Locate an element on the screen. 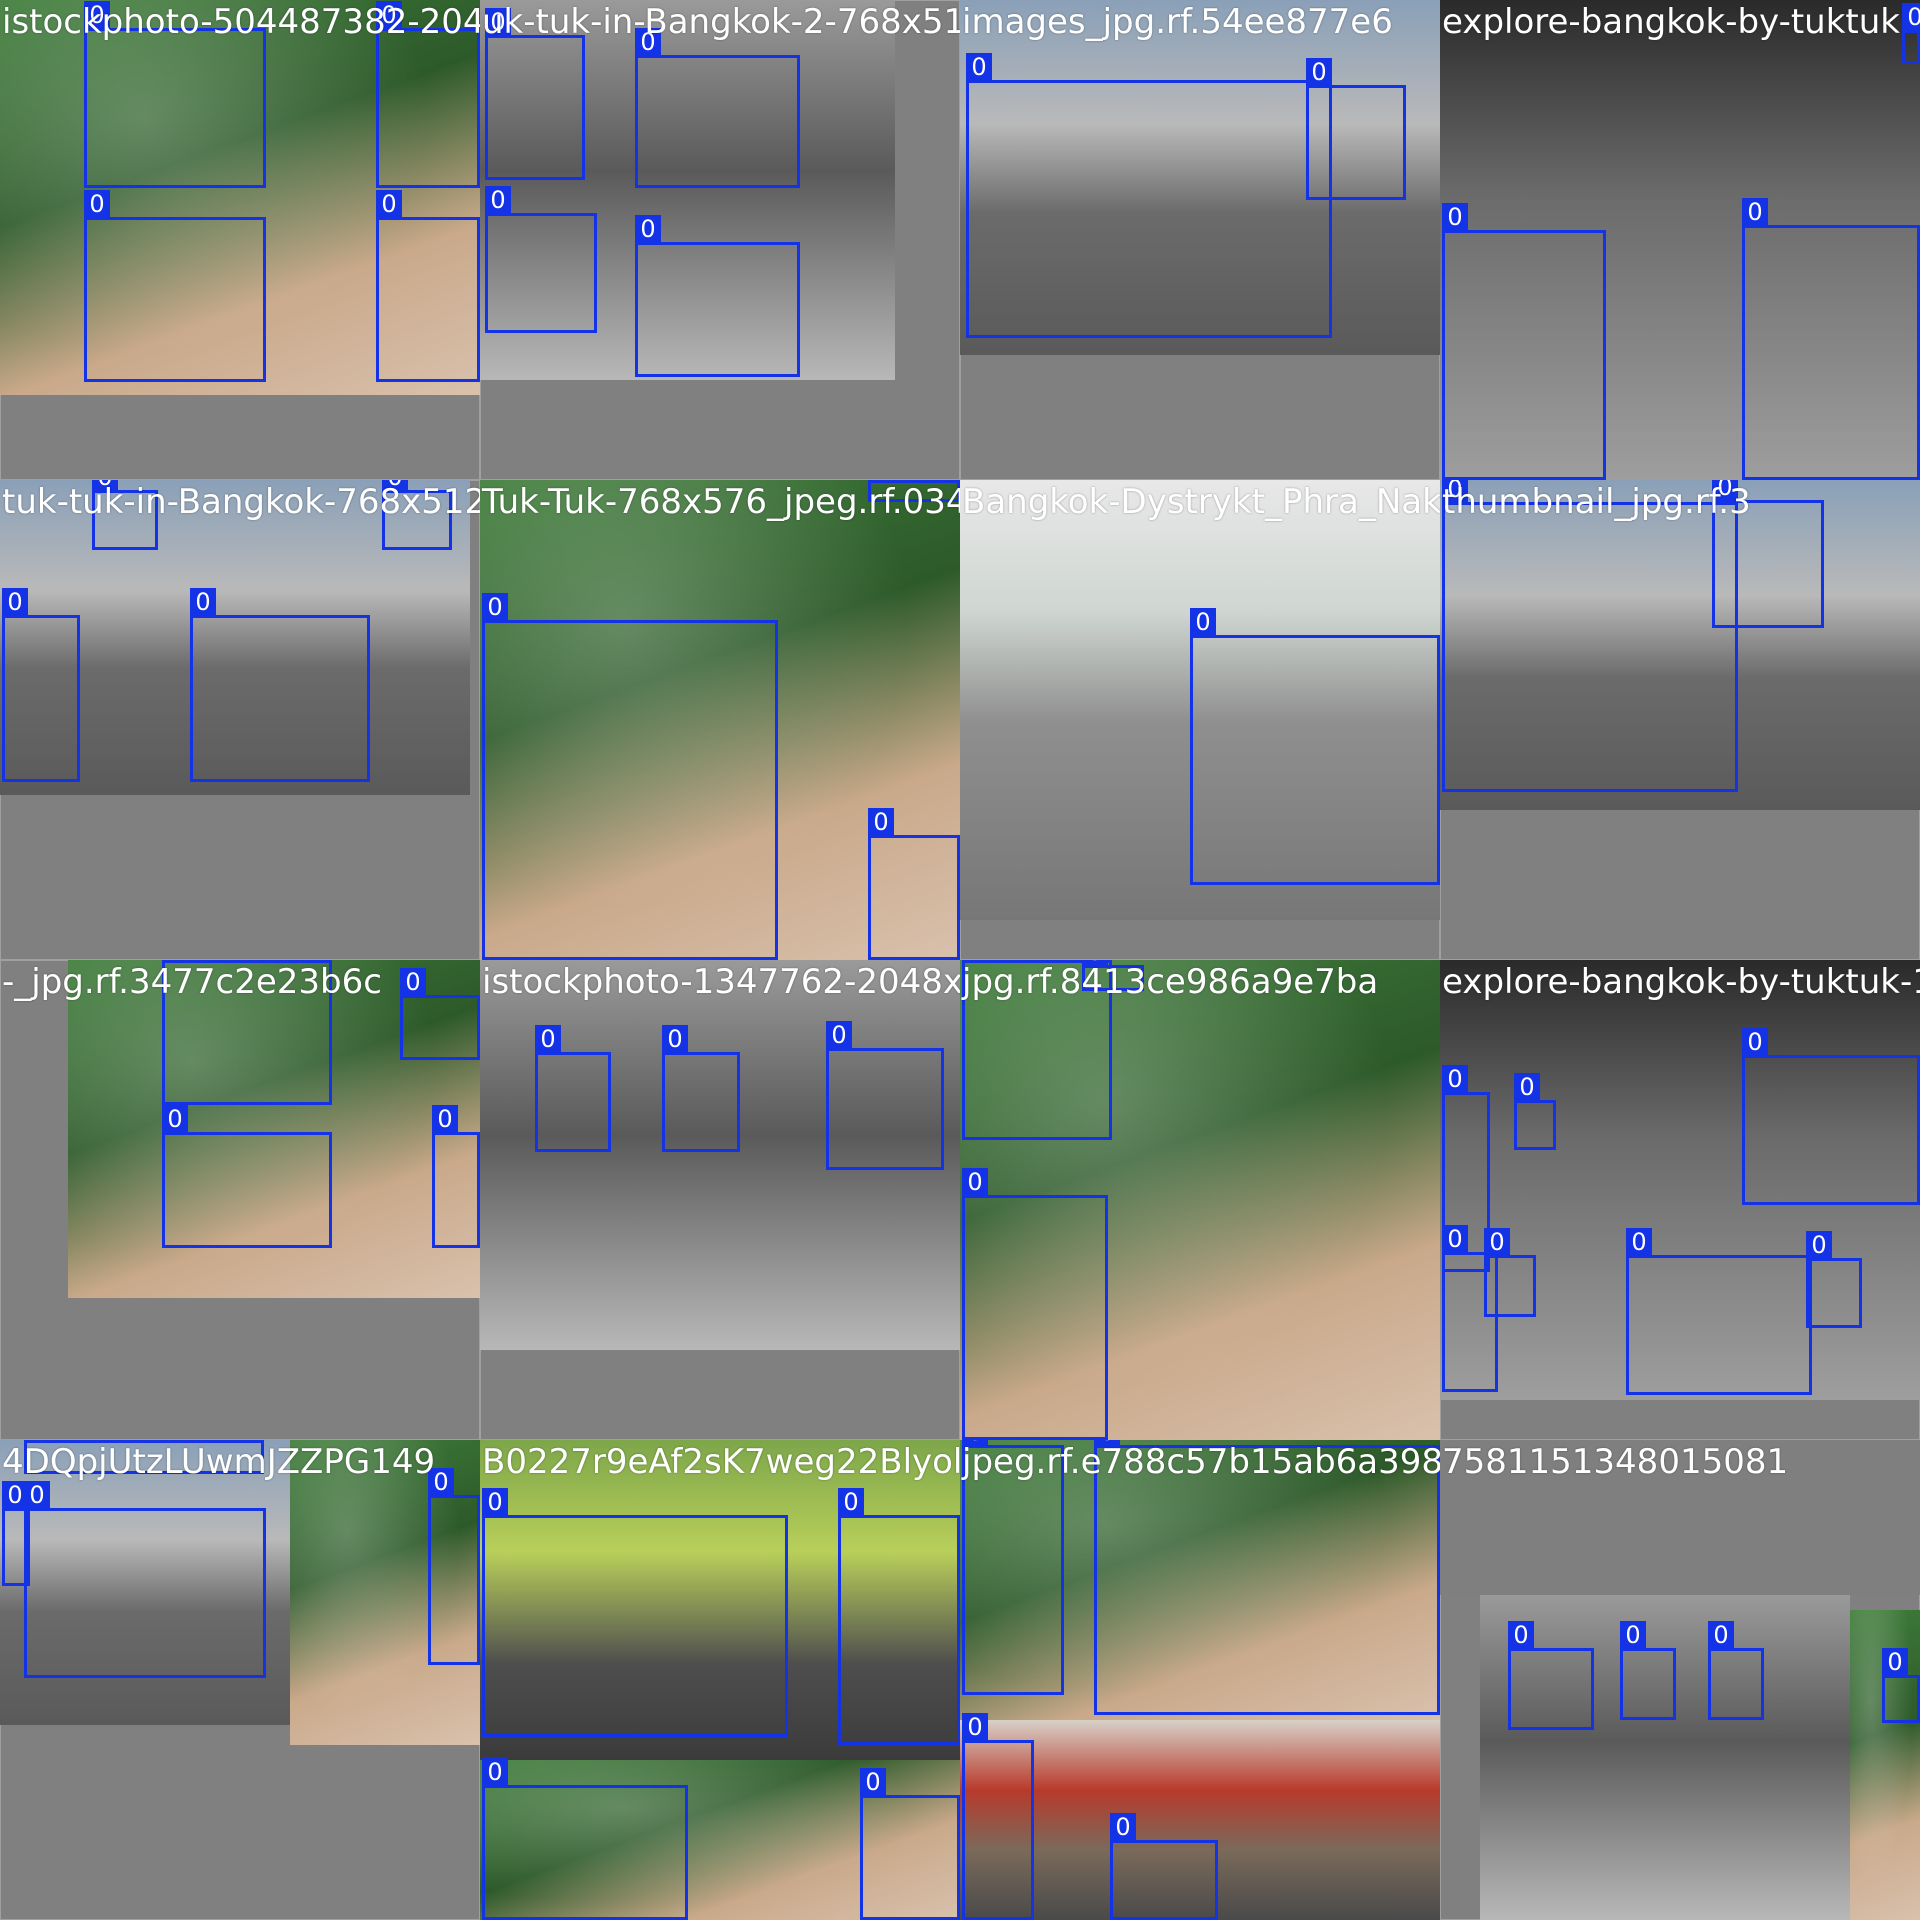 This screenshot has width=1920, height=1920. image-filename: 7581151348015081 is located at coordinates (1615, 1462).